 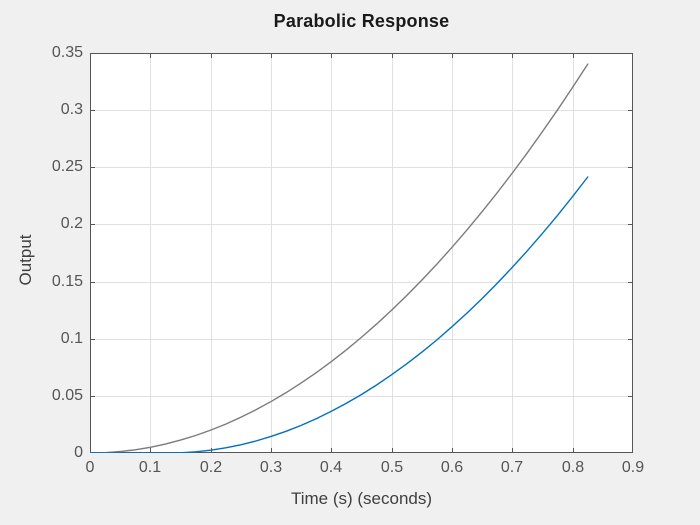 What do you see at coordinates (67, 281) in the screenshot?
I see `y-tick-label: 0.15` at bounding box center [67, 281].